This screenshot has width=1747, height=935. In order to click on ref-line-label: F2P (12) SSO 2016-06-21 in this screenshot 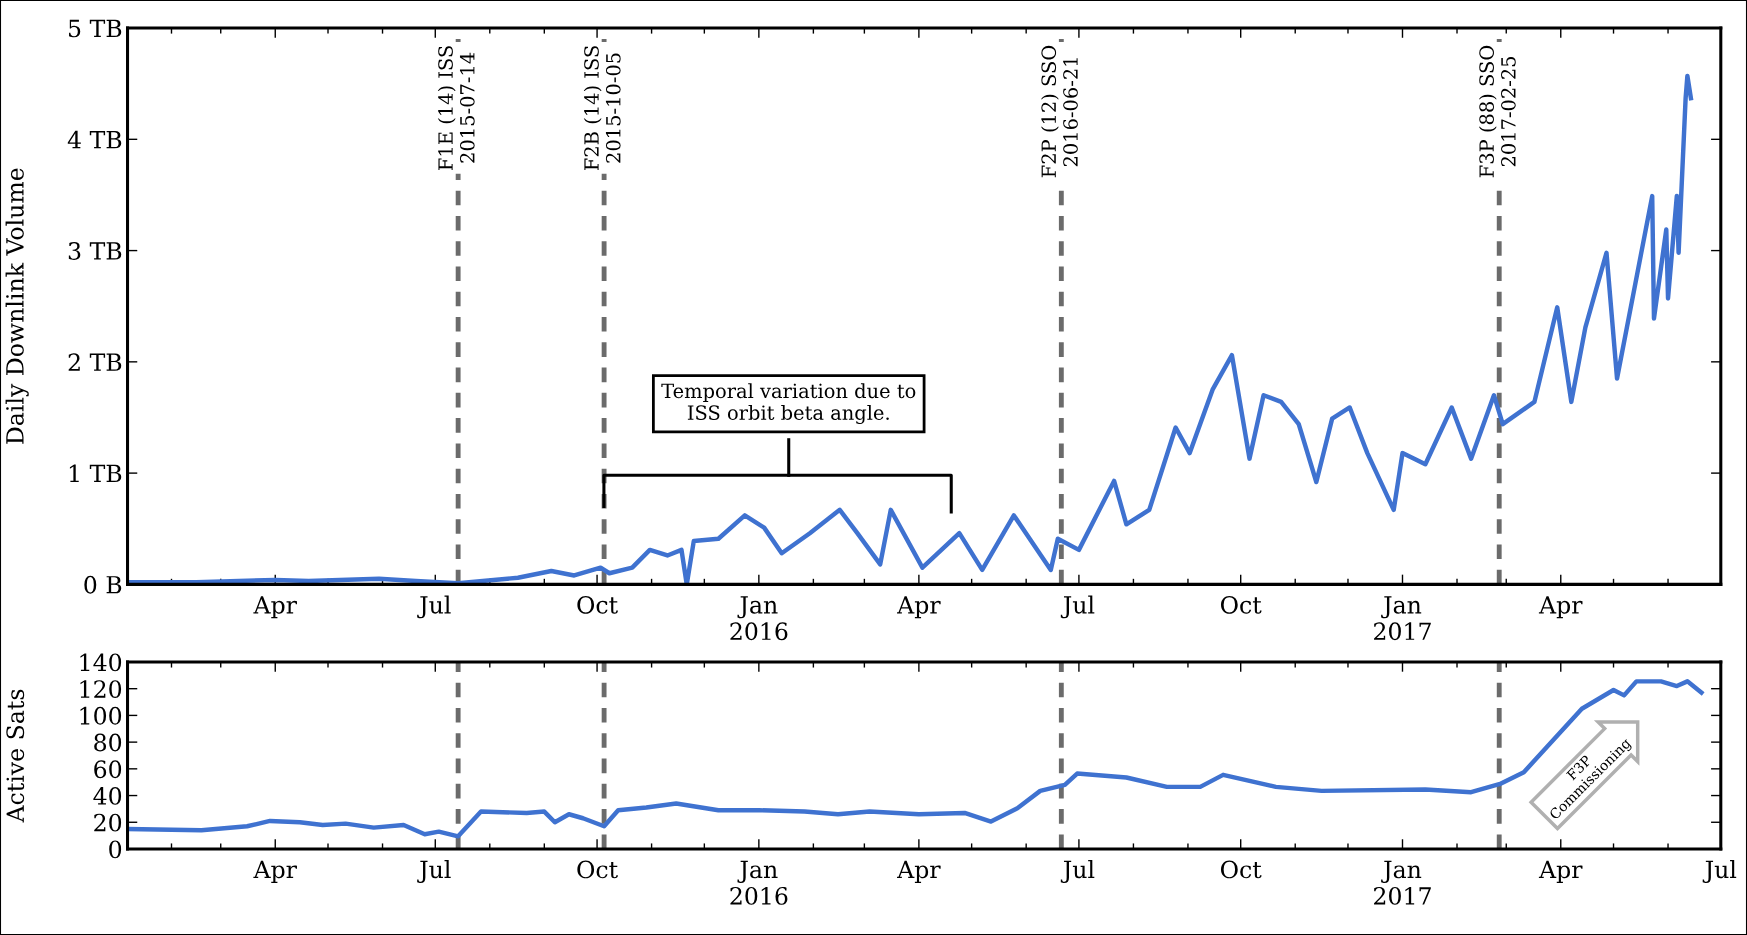, I will do `click(1059, 111)`.